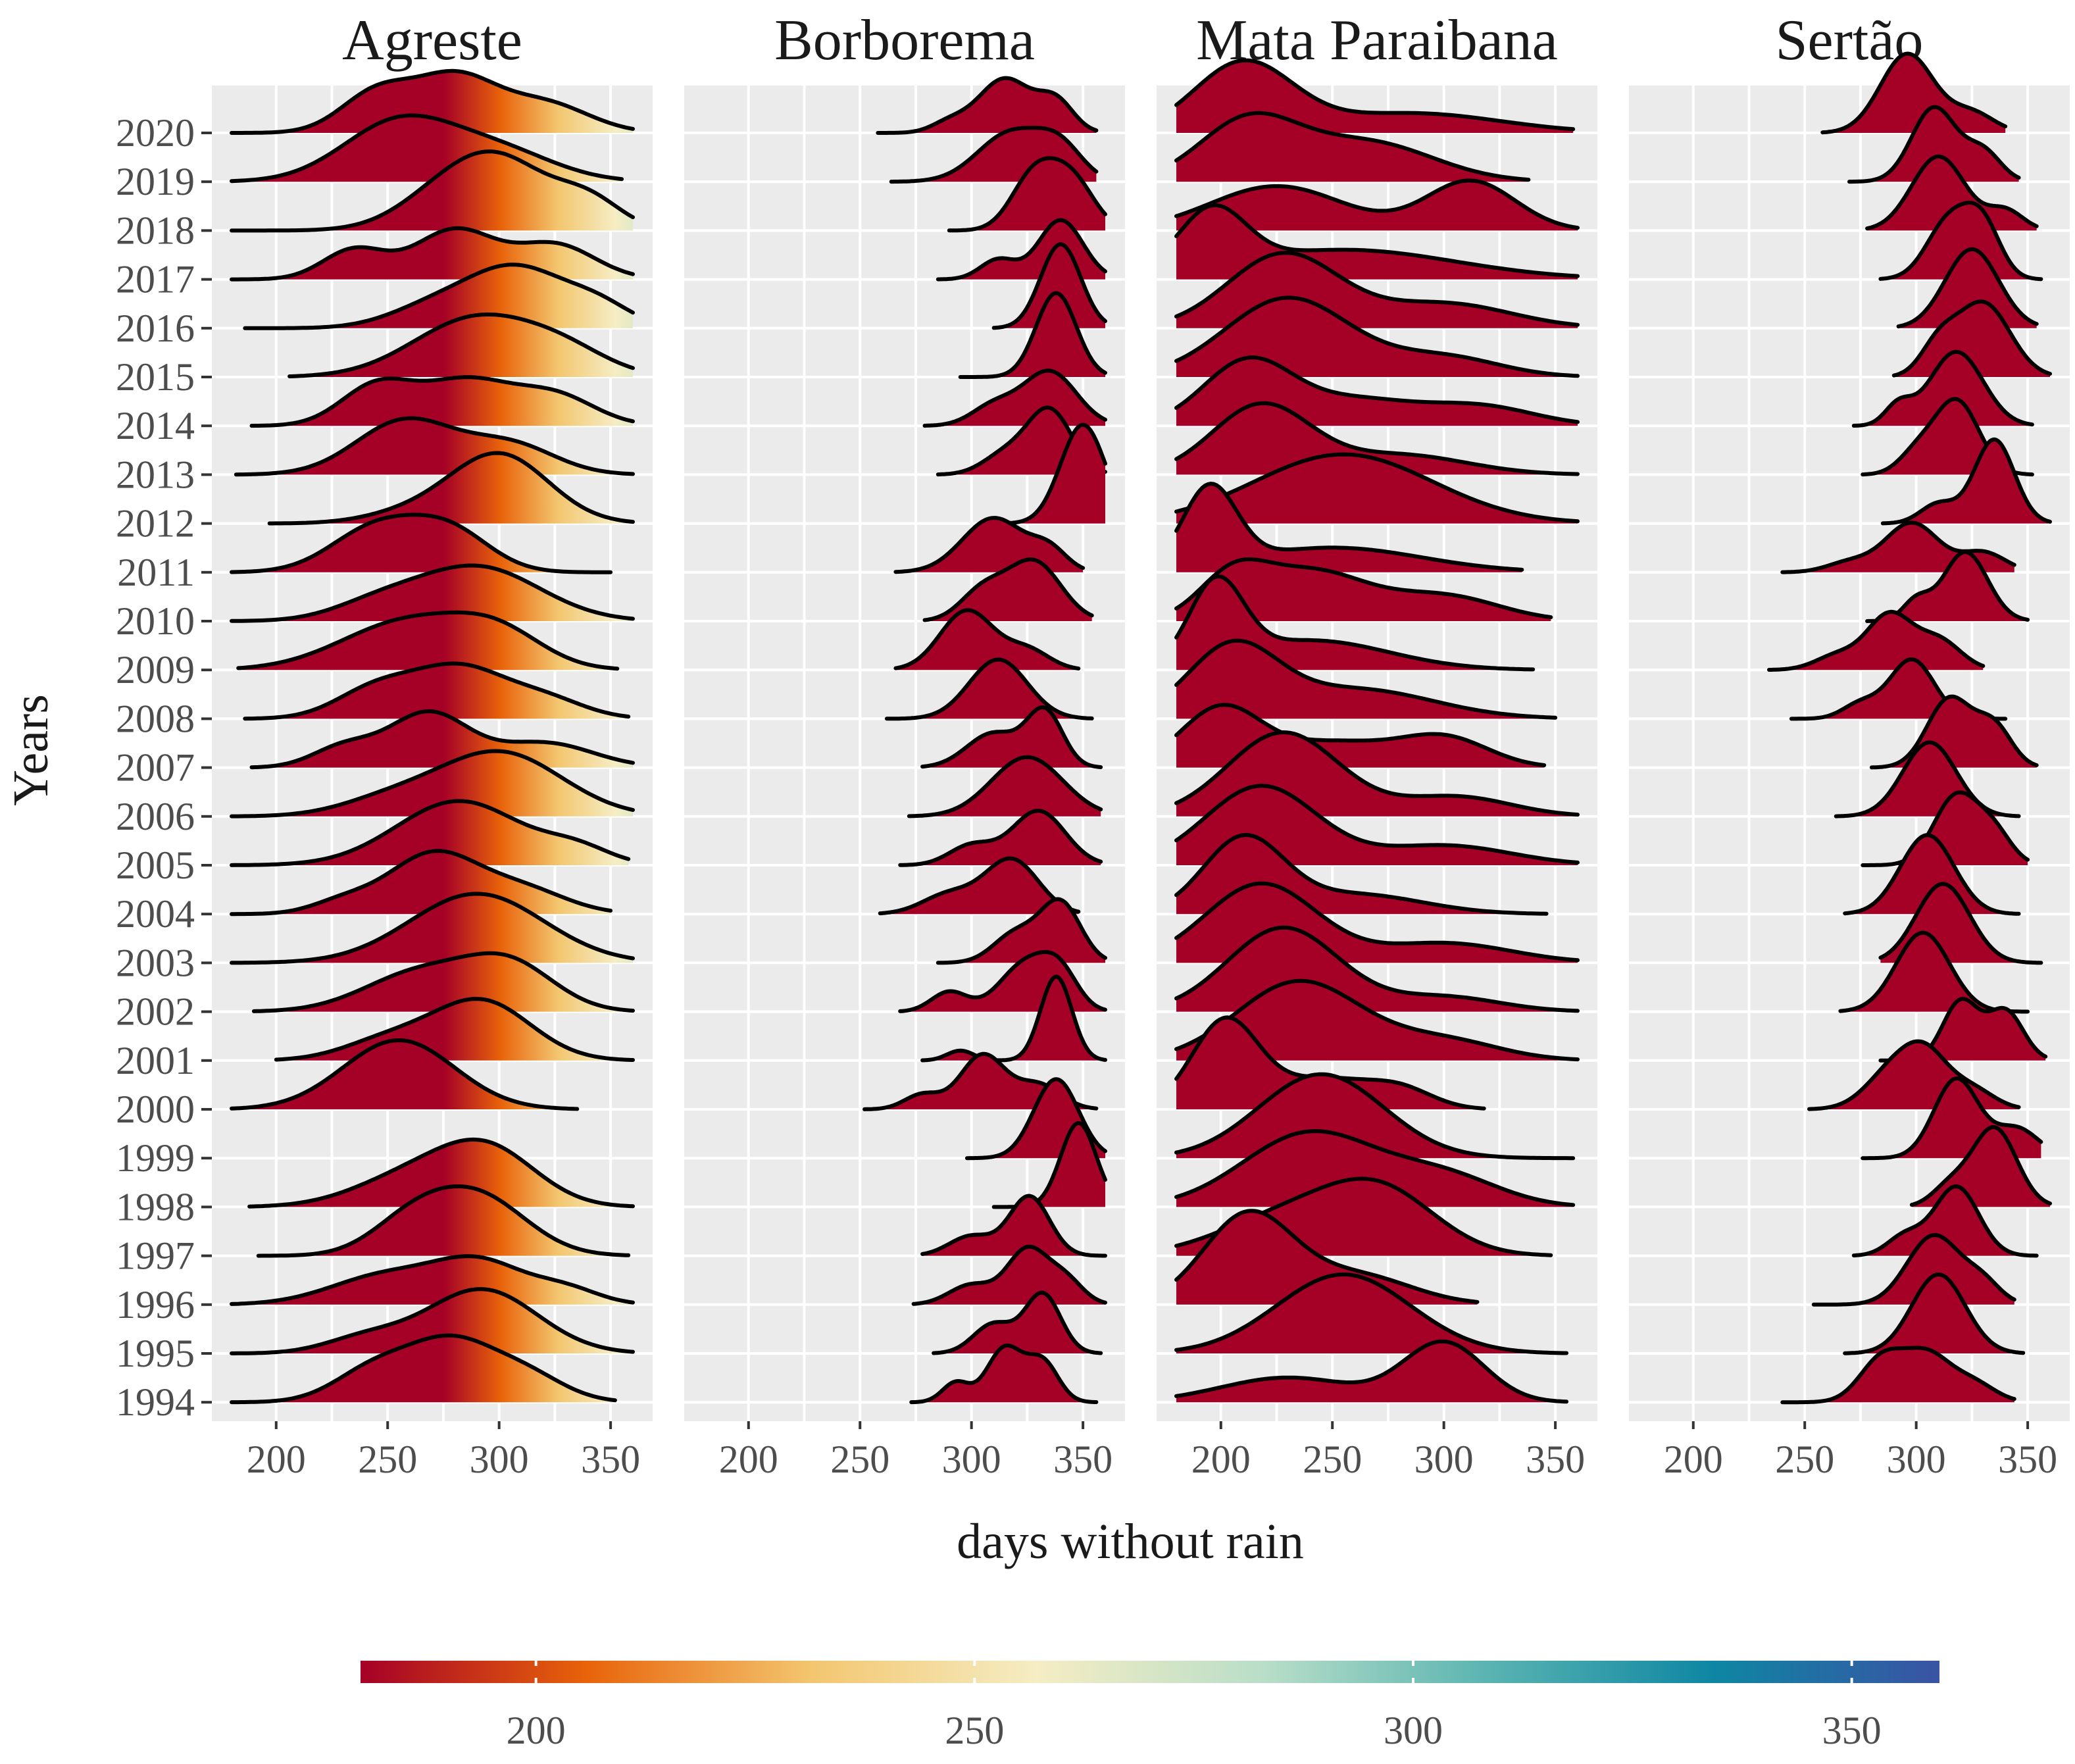 This screenshot has height=1764, width=2075. What do you see at coordinates (156, 1060) in the screenshot?
I see `y-tick-label: 2001` at bounding box center [156, 1060].